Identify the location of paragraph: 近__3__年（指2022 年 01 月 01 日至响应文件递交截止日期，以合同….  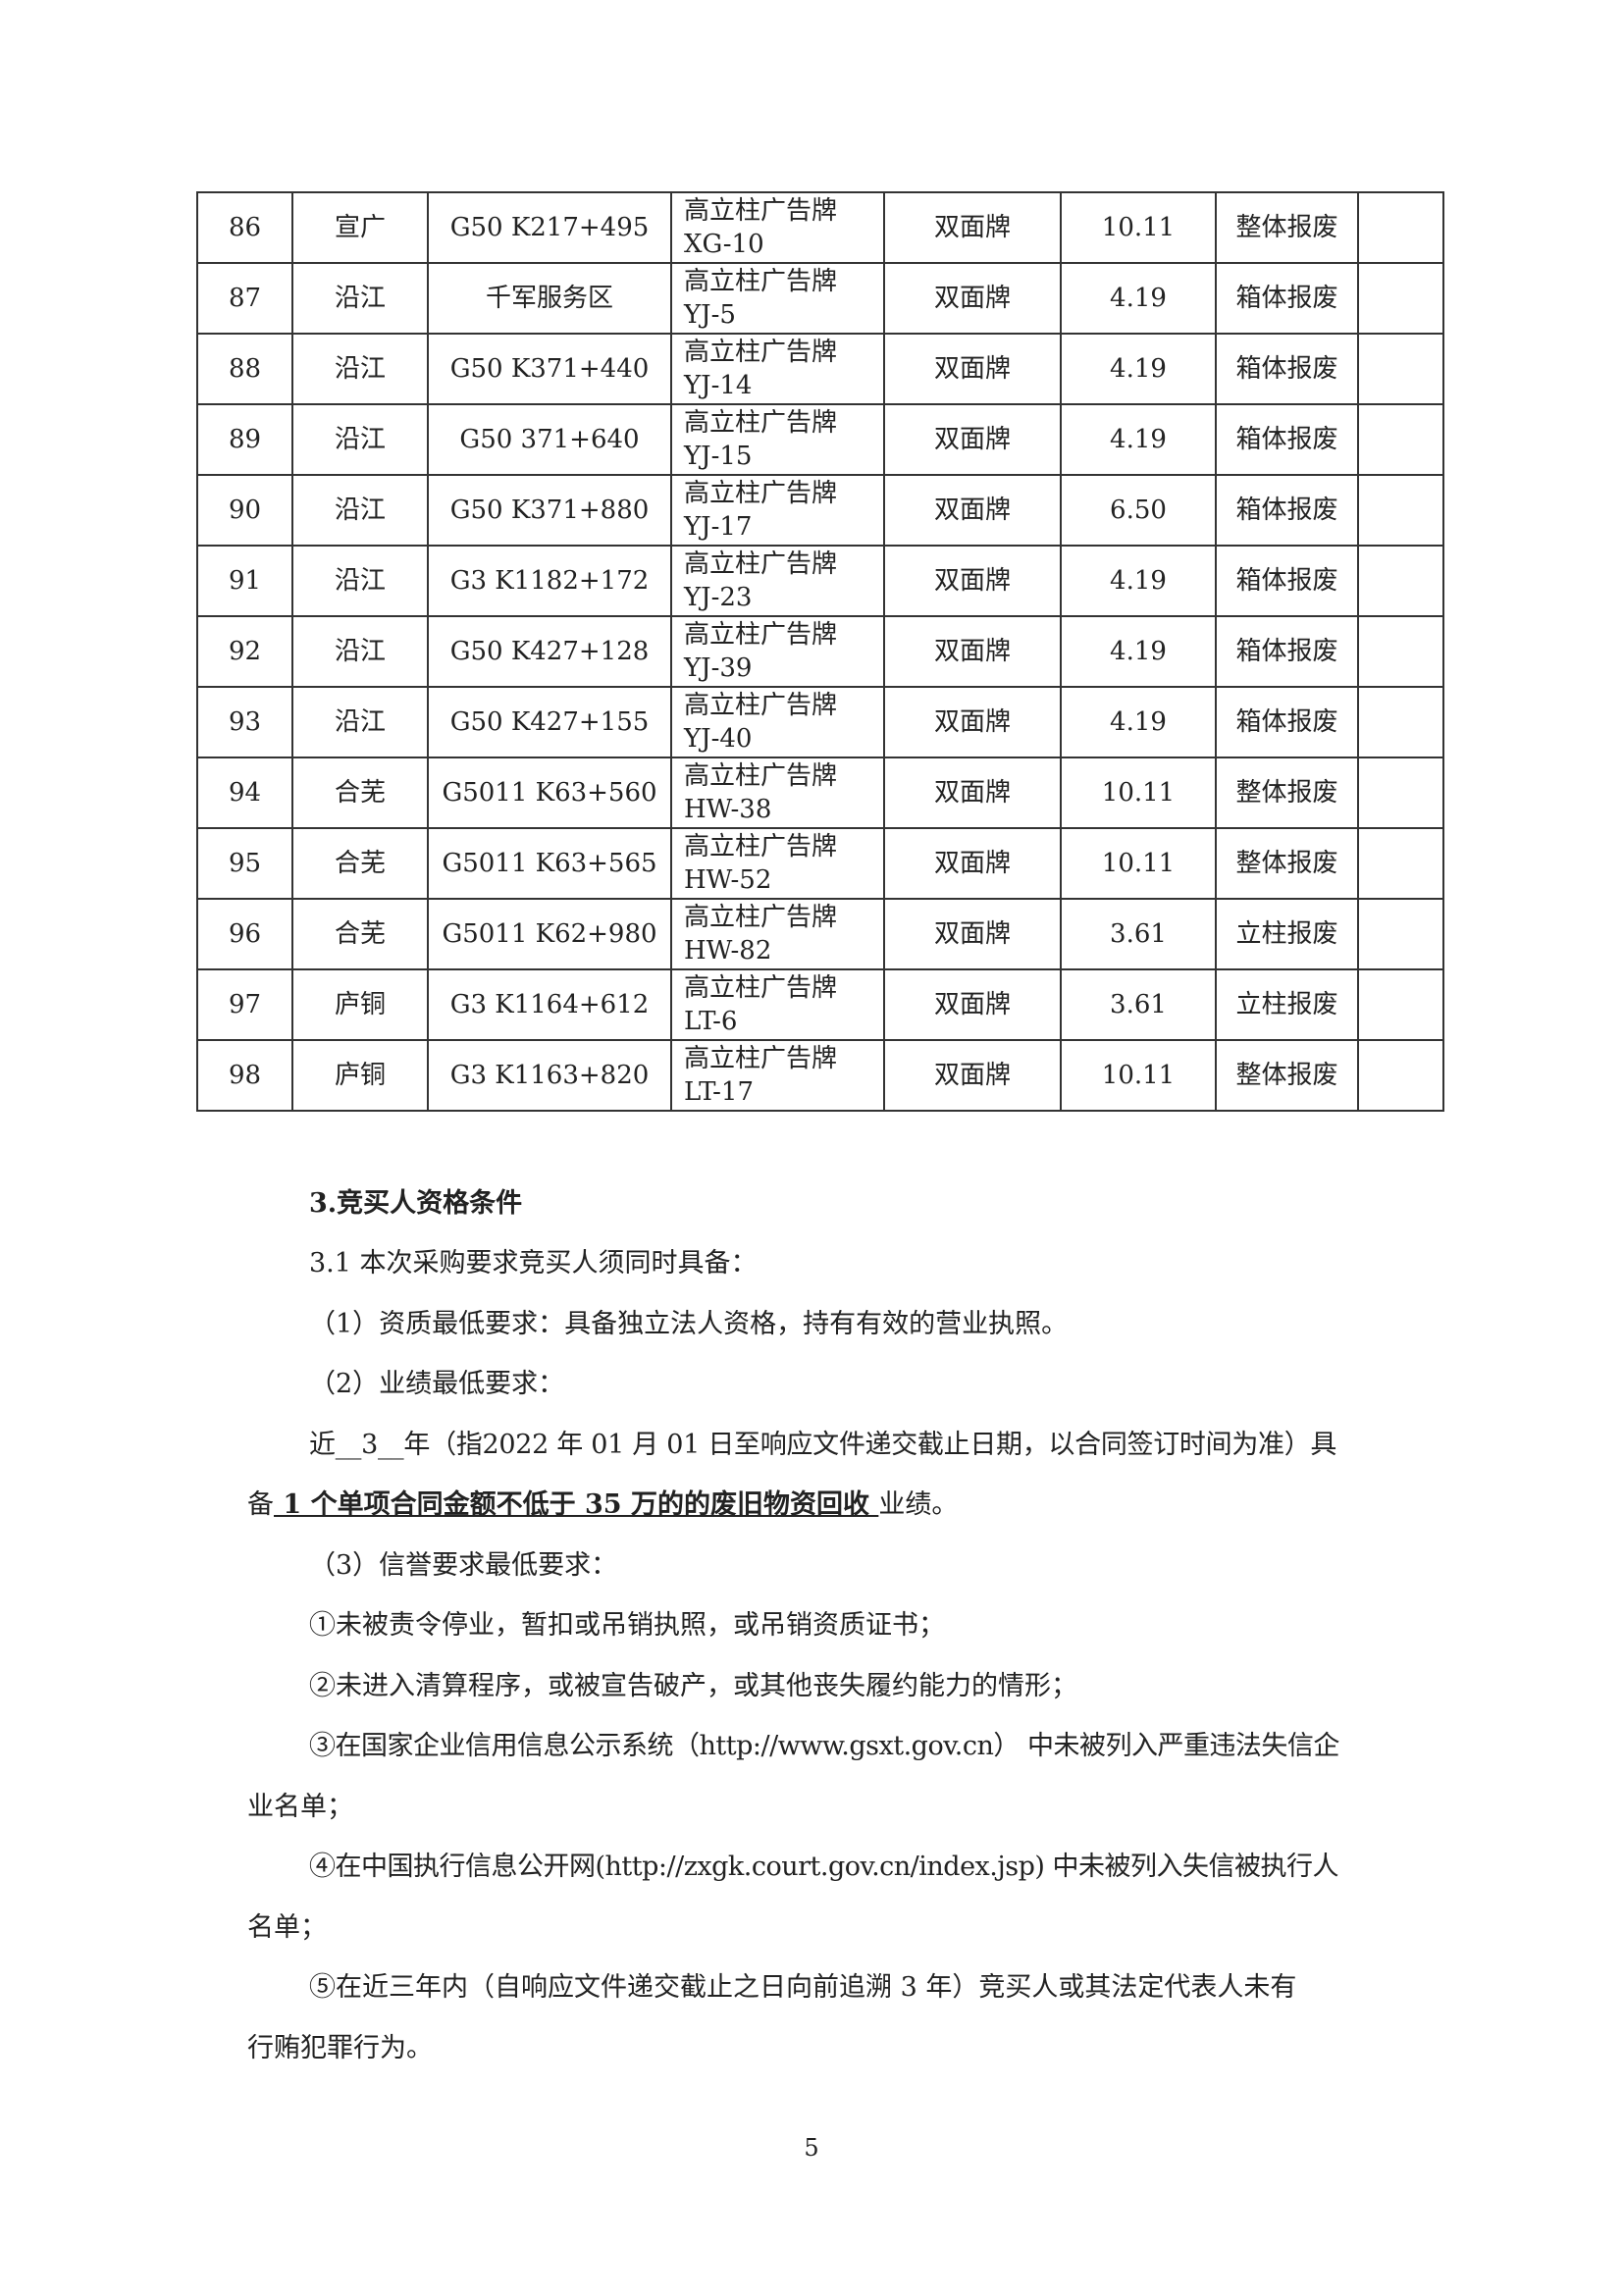
(823, 1445).